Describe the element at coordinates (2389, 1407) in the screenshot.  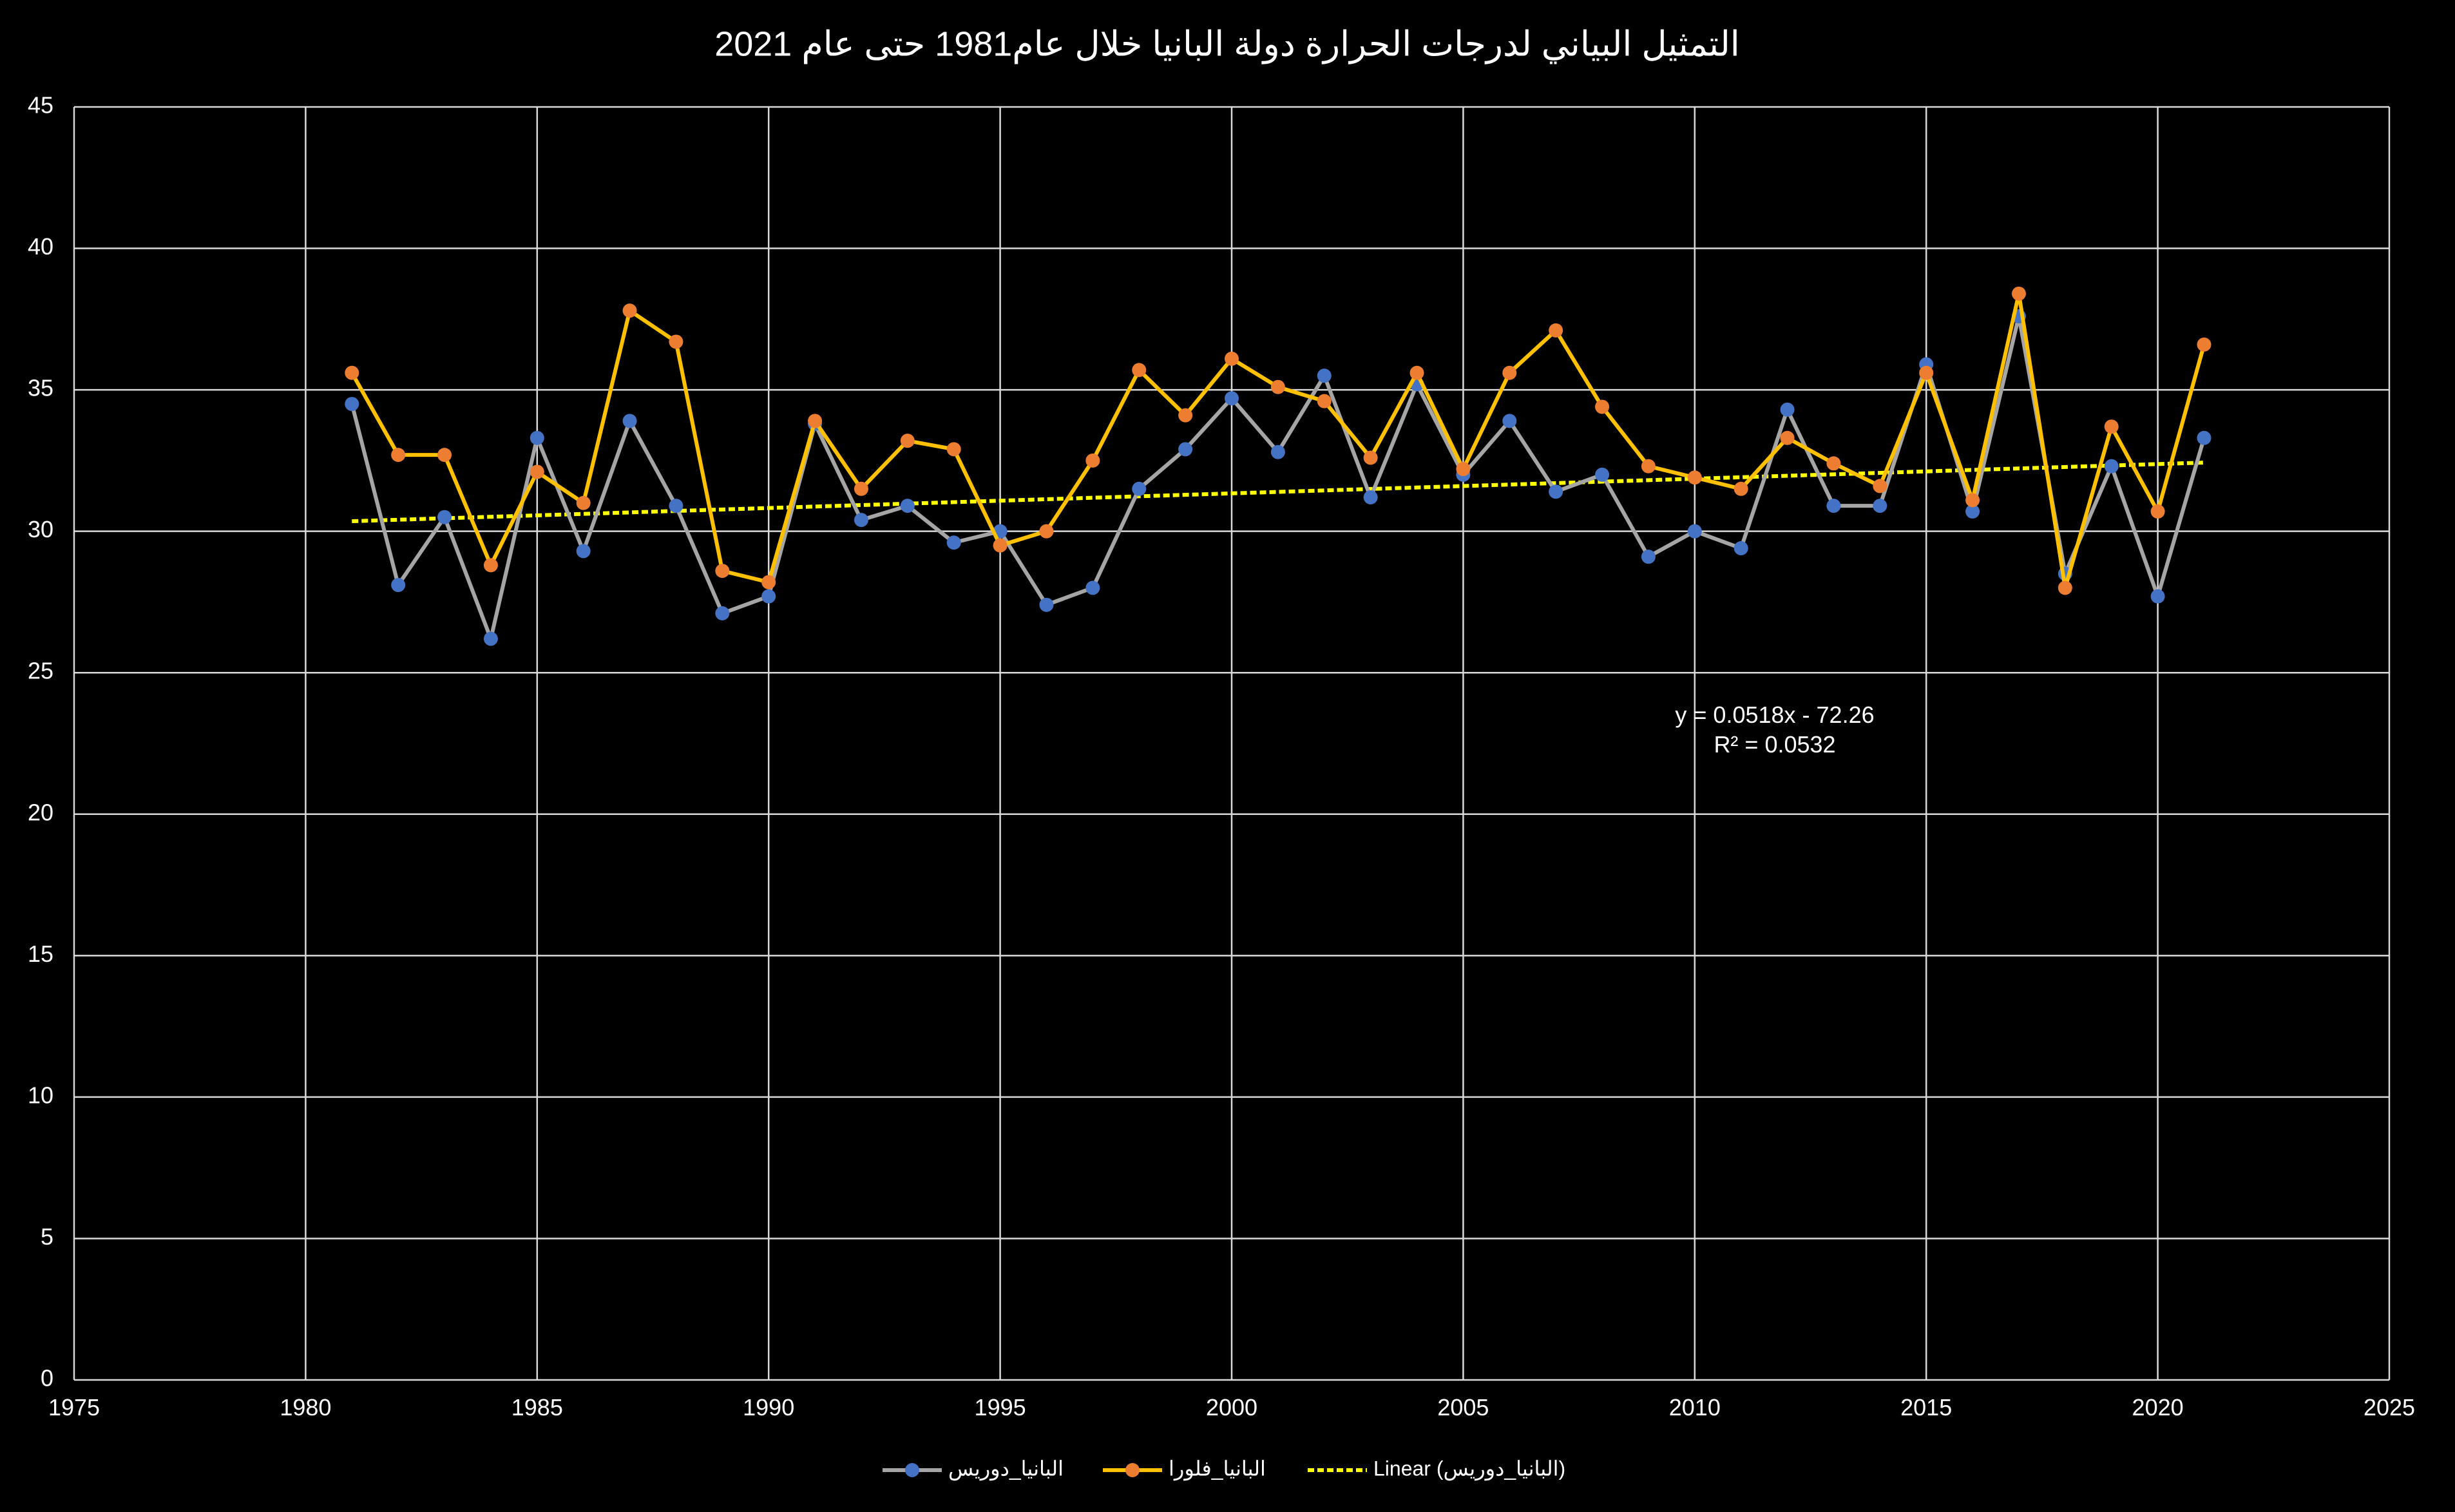
I see `x-tick-label: 2025` at that location.